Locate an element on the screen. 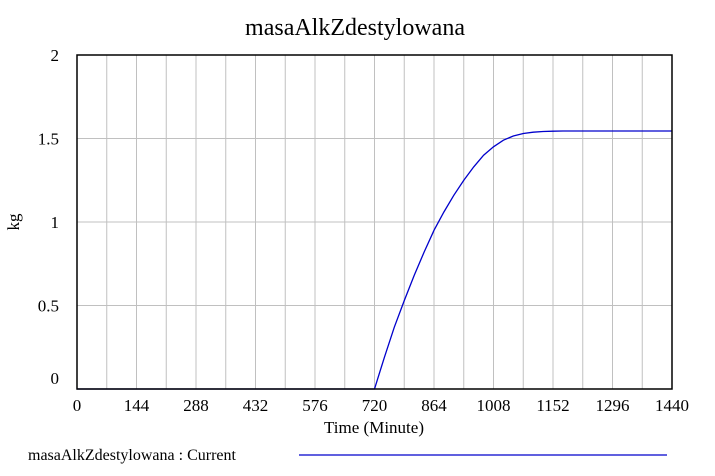 This screenshot has height=476, width=715. y-tick-labels: 0 0.5 1 1.5 2 is located at coordinates (48, 217).